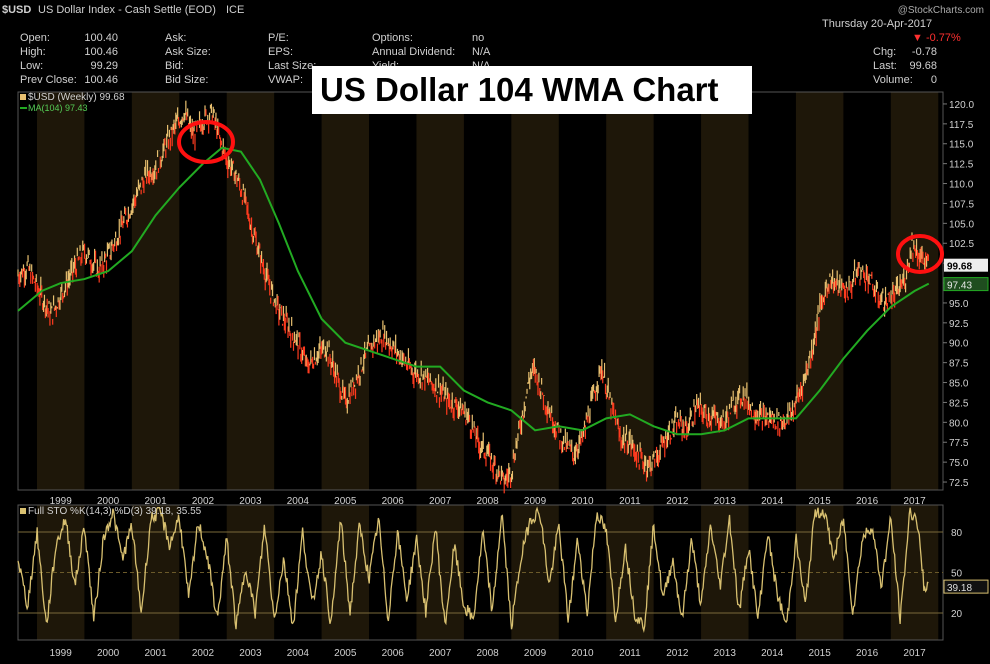 The image size is (990, 664). What do you see at coordinates (936, 38) in the screenshot?
I see `change-percent: ▼ -0.77%` at bounding box center [936, 38].